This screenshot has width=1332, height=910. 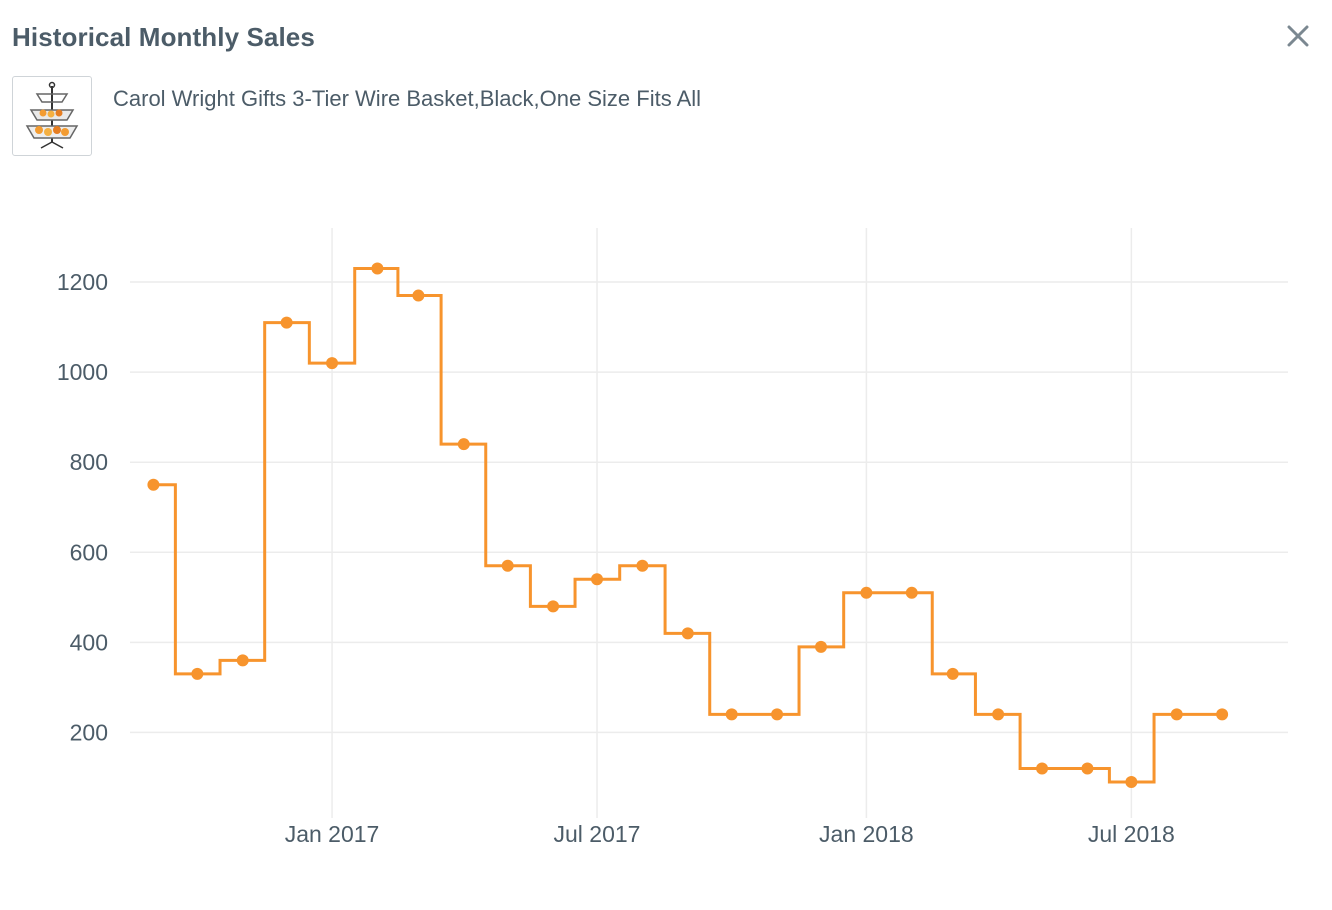 I want to click on y-tick-label: 1000, so click(x=82, y=372).